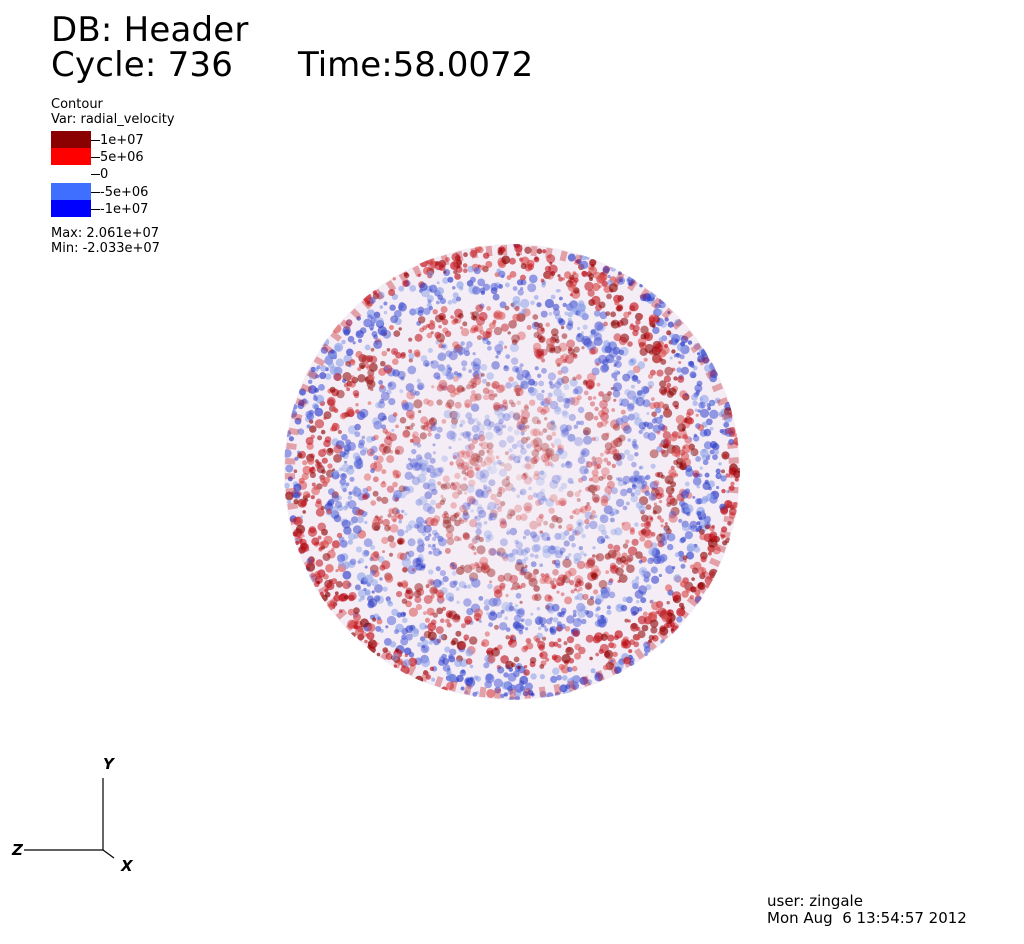 Image resolution: width=1024 pixels, height=944 pixels. What do you see at coordinates (124, 209) in the screenshot?
I see `legend-label-neg1e7: -1e+07` at bounding box center [124, 209].